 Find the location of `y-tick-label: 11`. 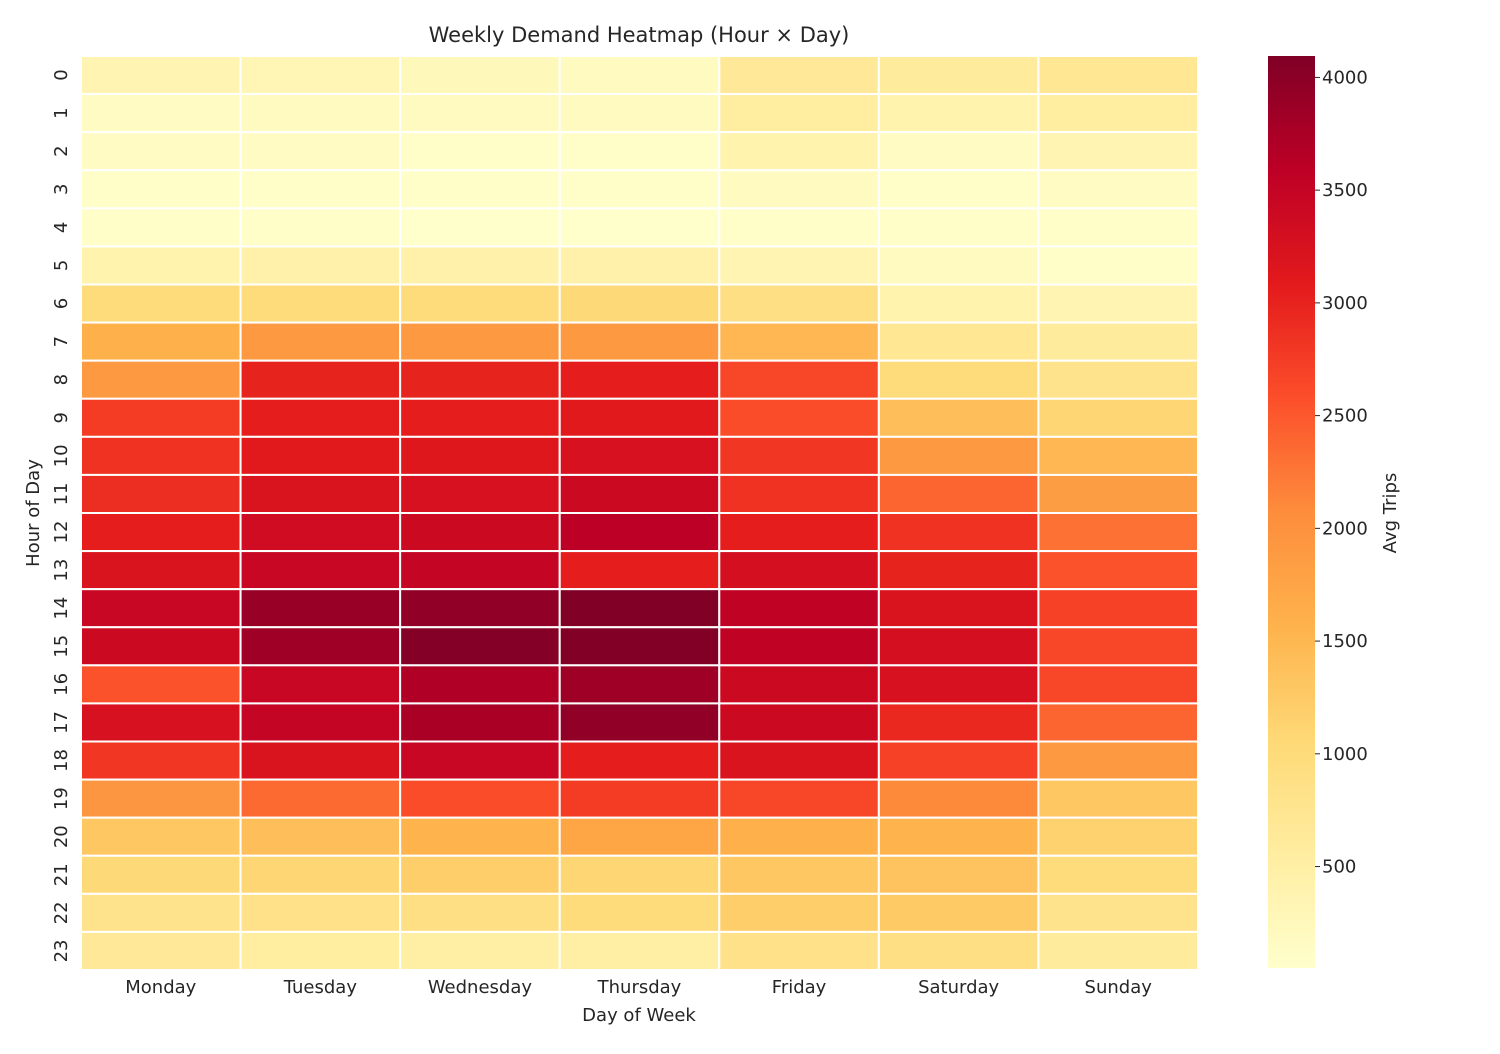

y-tick-label: 11 is located at coordinates (61, 494).